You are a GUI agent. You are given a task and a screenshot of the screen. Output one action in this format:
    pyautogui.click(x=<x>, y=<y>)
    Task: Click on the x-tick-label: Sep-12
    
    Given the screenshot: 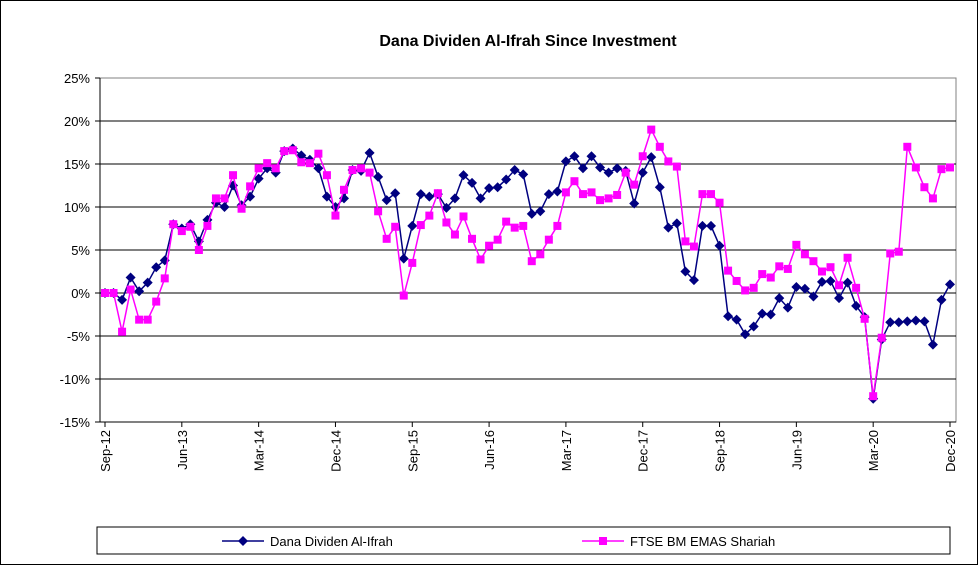 What is the action you would take?
    pyautogui.click(x=105, y=451)
    